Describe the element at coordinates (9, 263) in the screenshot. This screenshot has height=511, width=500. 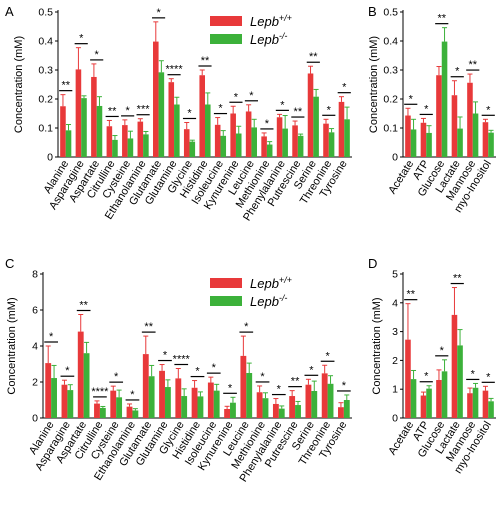
I see `panel-label: C` at that location.